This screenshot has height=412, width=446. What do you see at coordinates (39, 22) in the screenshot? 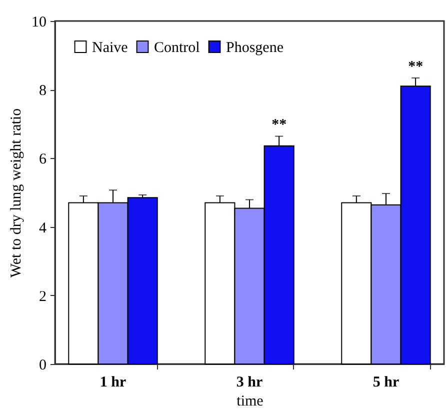
I see `y-tick-label: 10` at bounding box center [39, 22].